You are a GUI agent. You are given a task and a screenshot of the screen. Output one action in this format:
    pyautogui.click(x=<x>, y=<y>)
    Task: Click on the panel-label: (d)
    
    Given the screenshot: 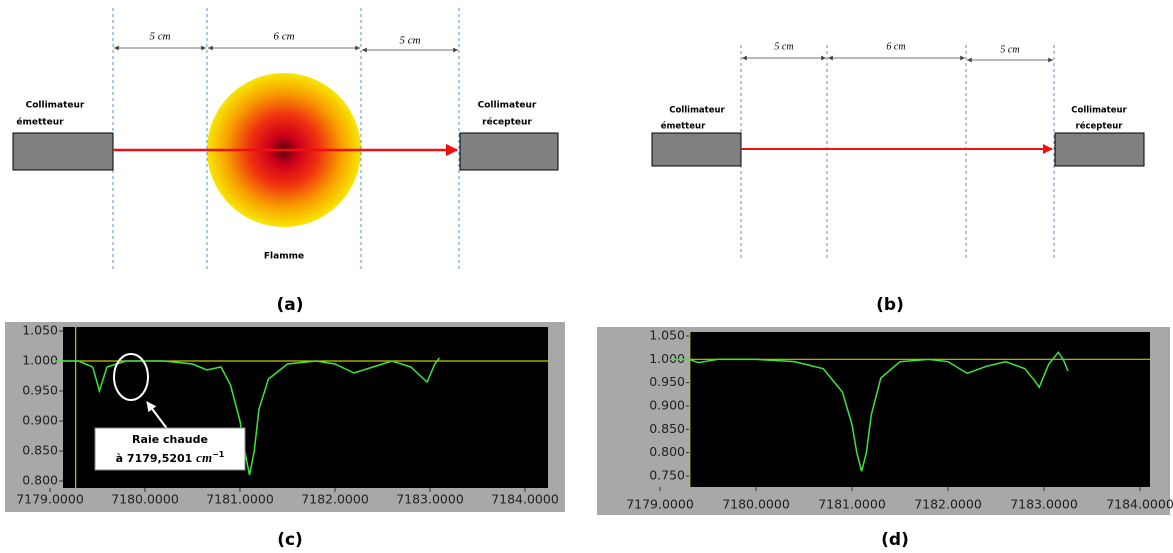 What is the action you would take?
    pyautogui.click(x=895, y=540)
    